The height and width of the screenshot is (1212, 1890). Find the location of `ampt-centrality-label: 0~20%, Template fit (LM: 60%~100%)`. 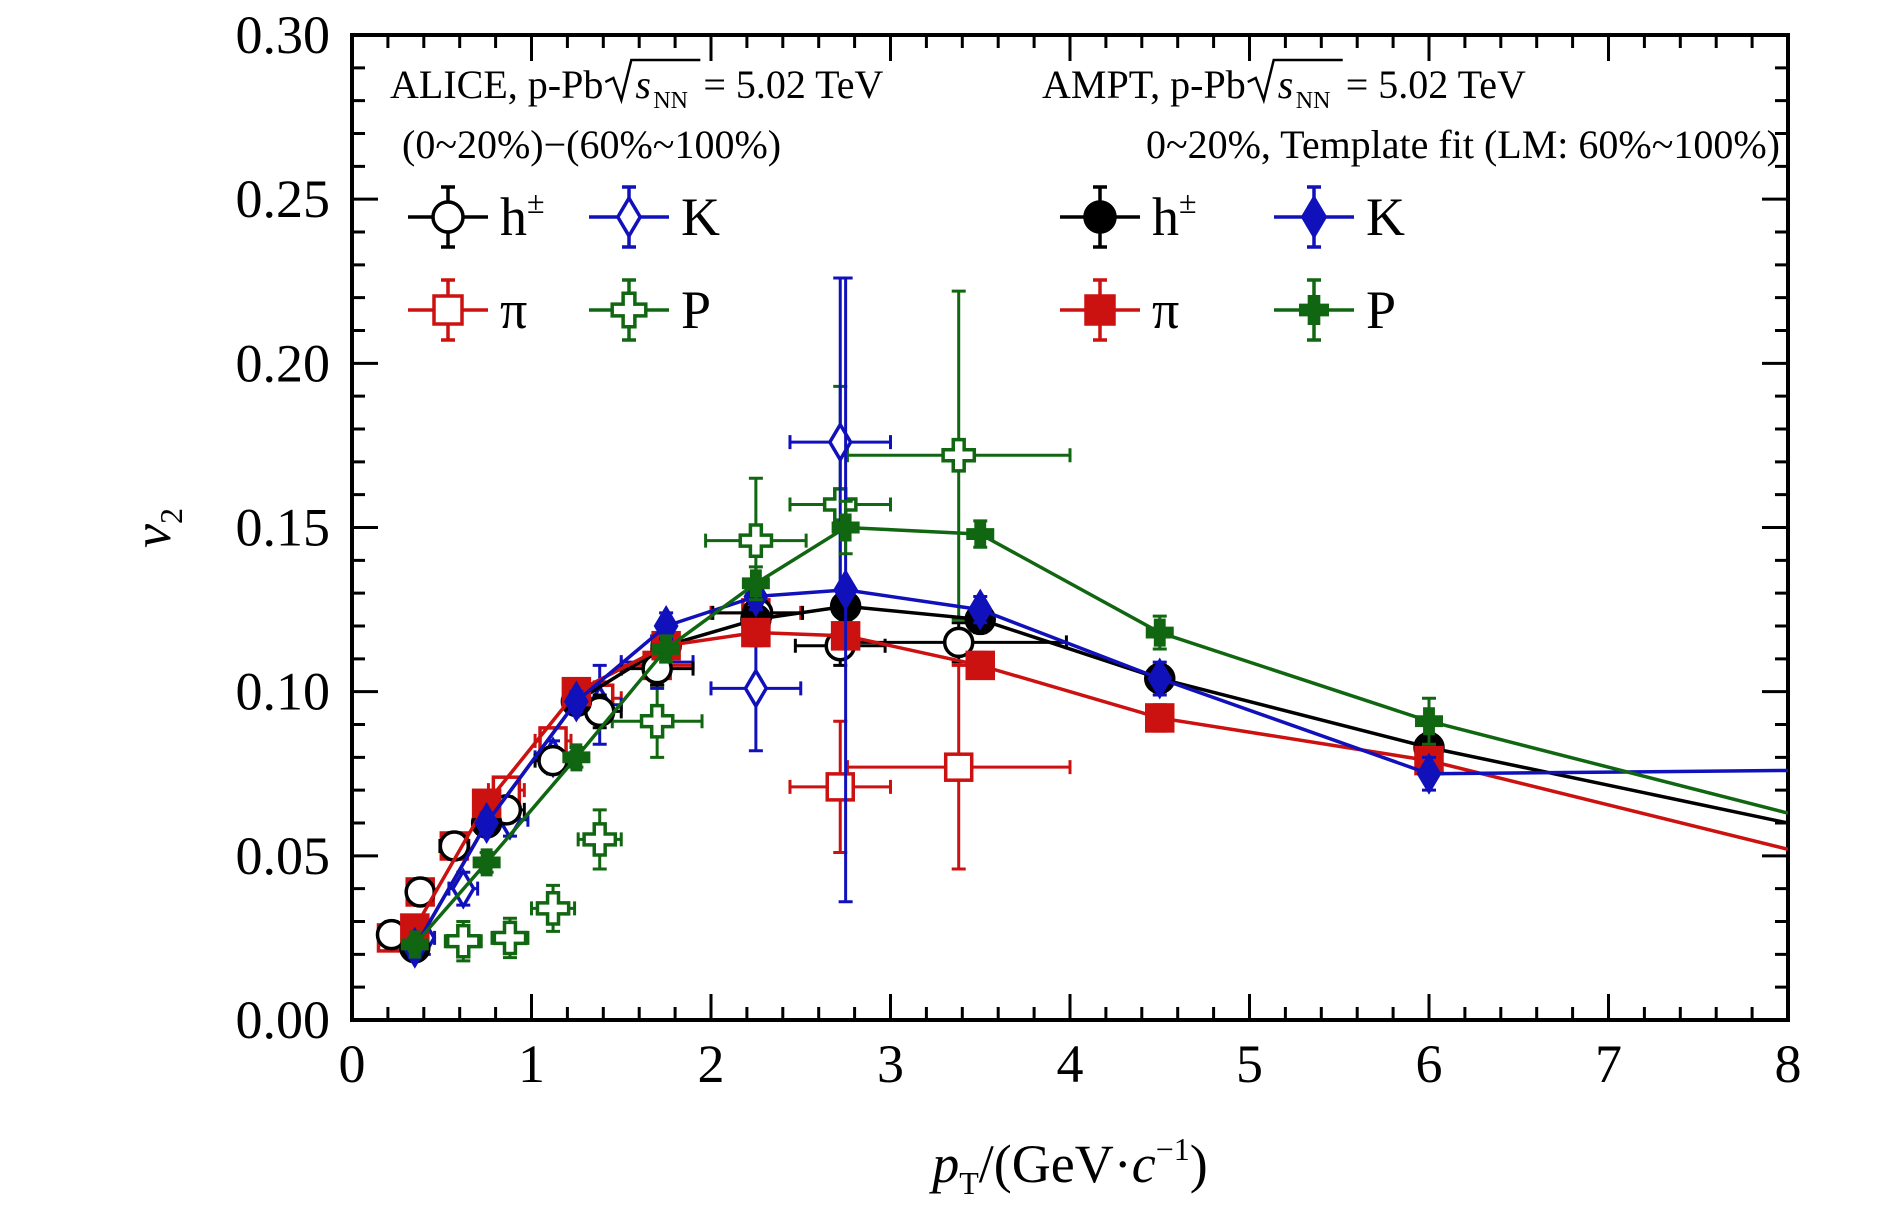

ampt-centrality-label: 0~20%, Template fit (LM: 60%~100%) is located at coordinates (1463, 144).